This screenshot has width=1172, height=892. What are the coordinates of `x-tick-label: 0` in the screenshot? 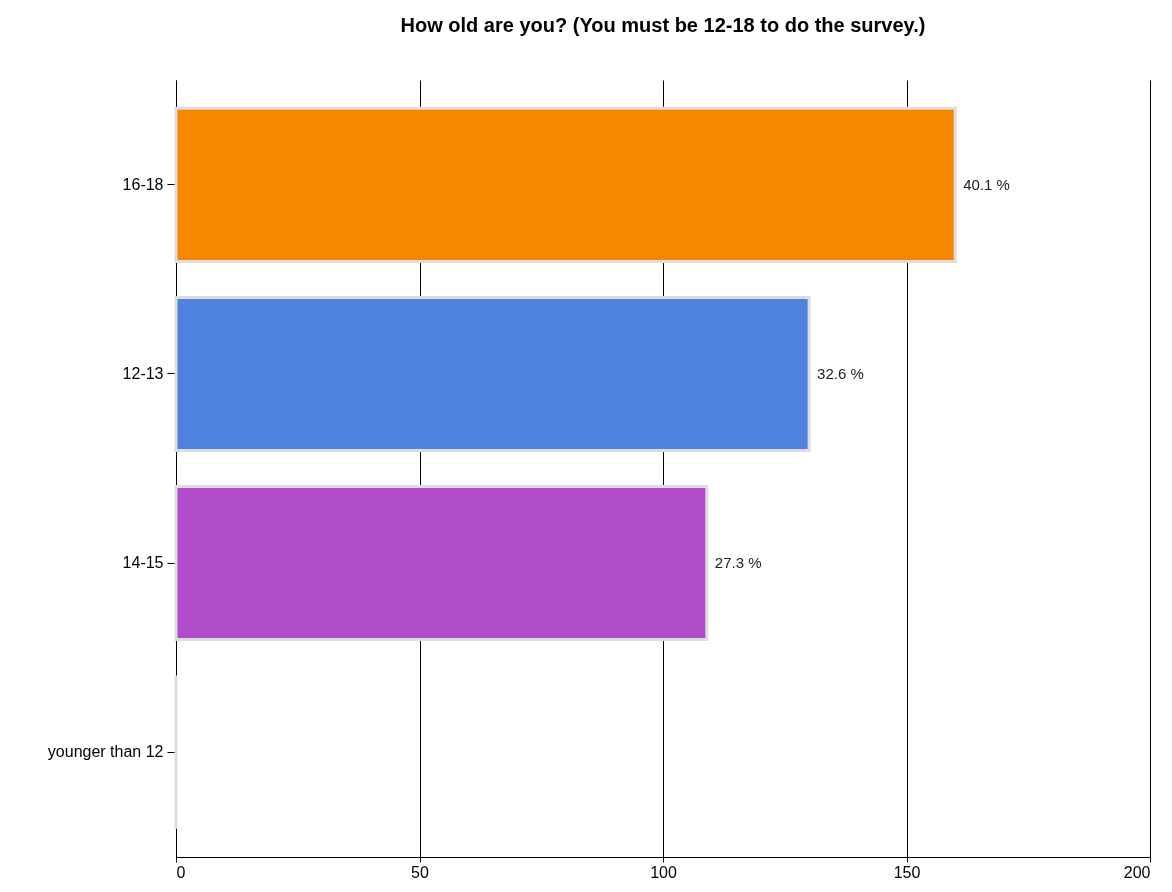 It's located at (181, 872).